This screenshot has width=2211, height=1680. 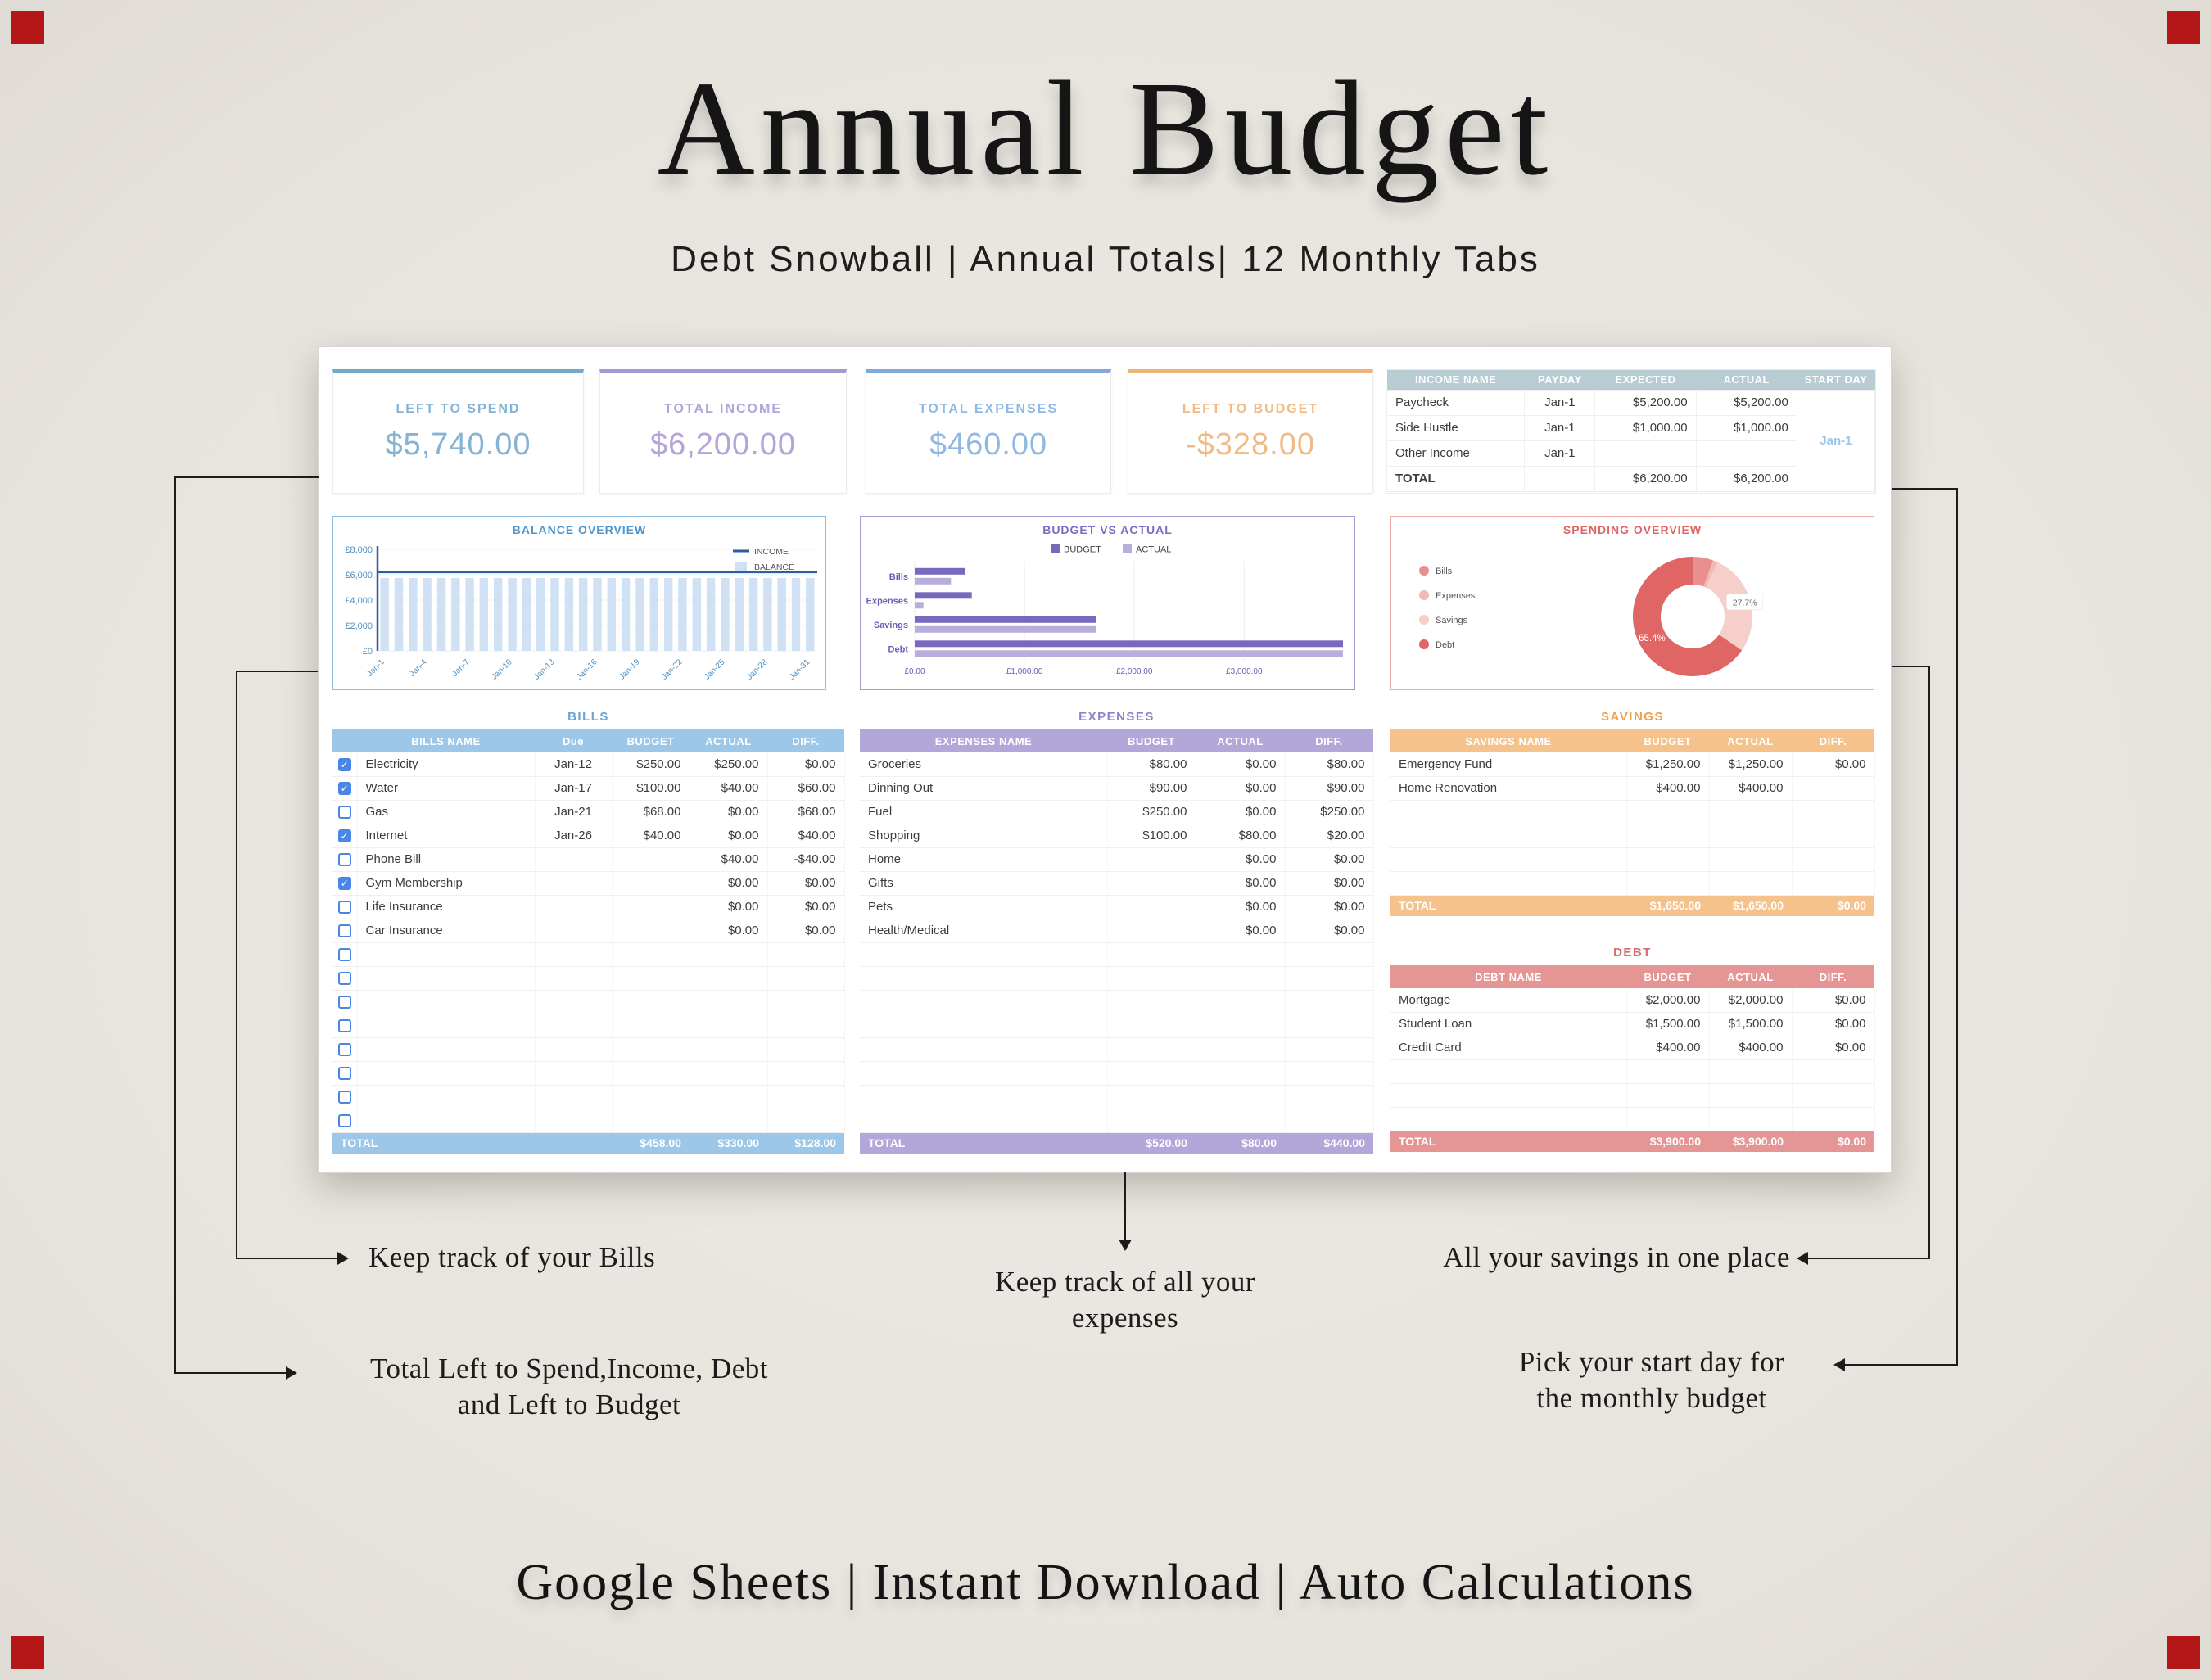 What do you see at coordinates (1668, 764) in the screenshot?
I see `savings-budget-cell: $1,250.00` at bounding box center [1668, 764].